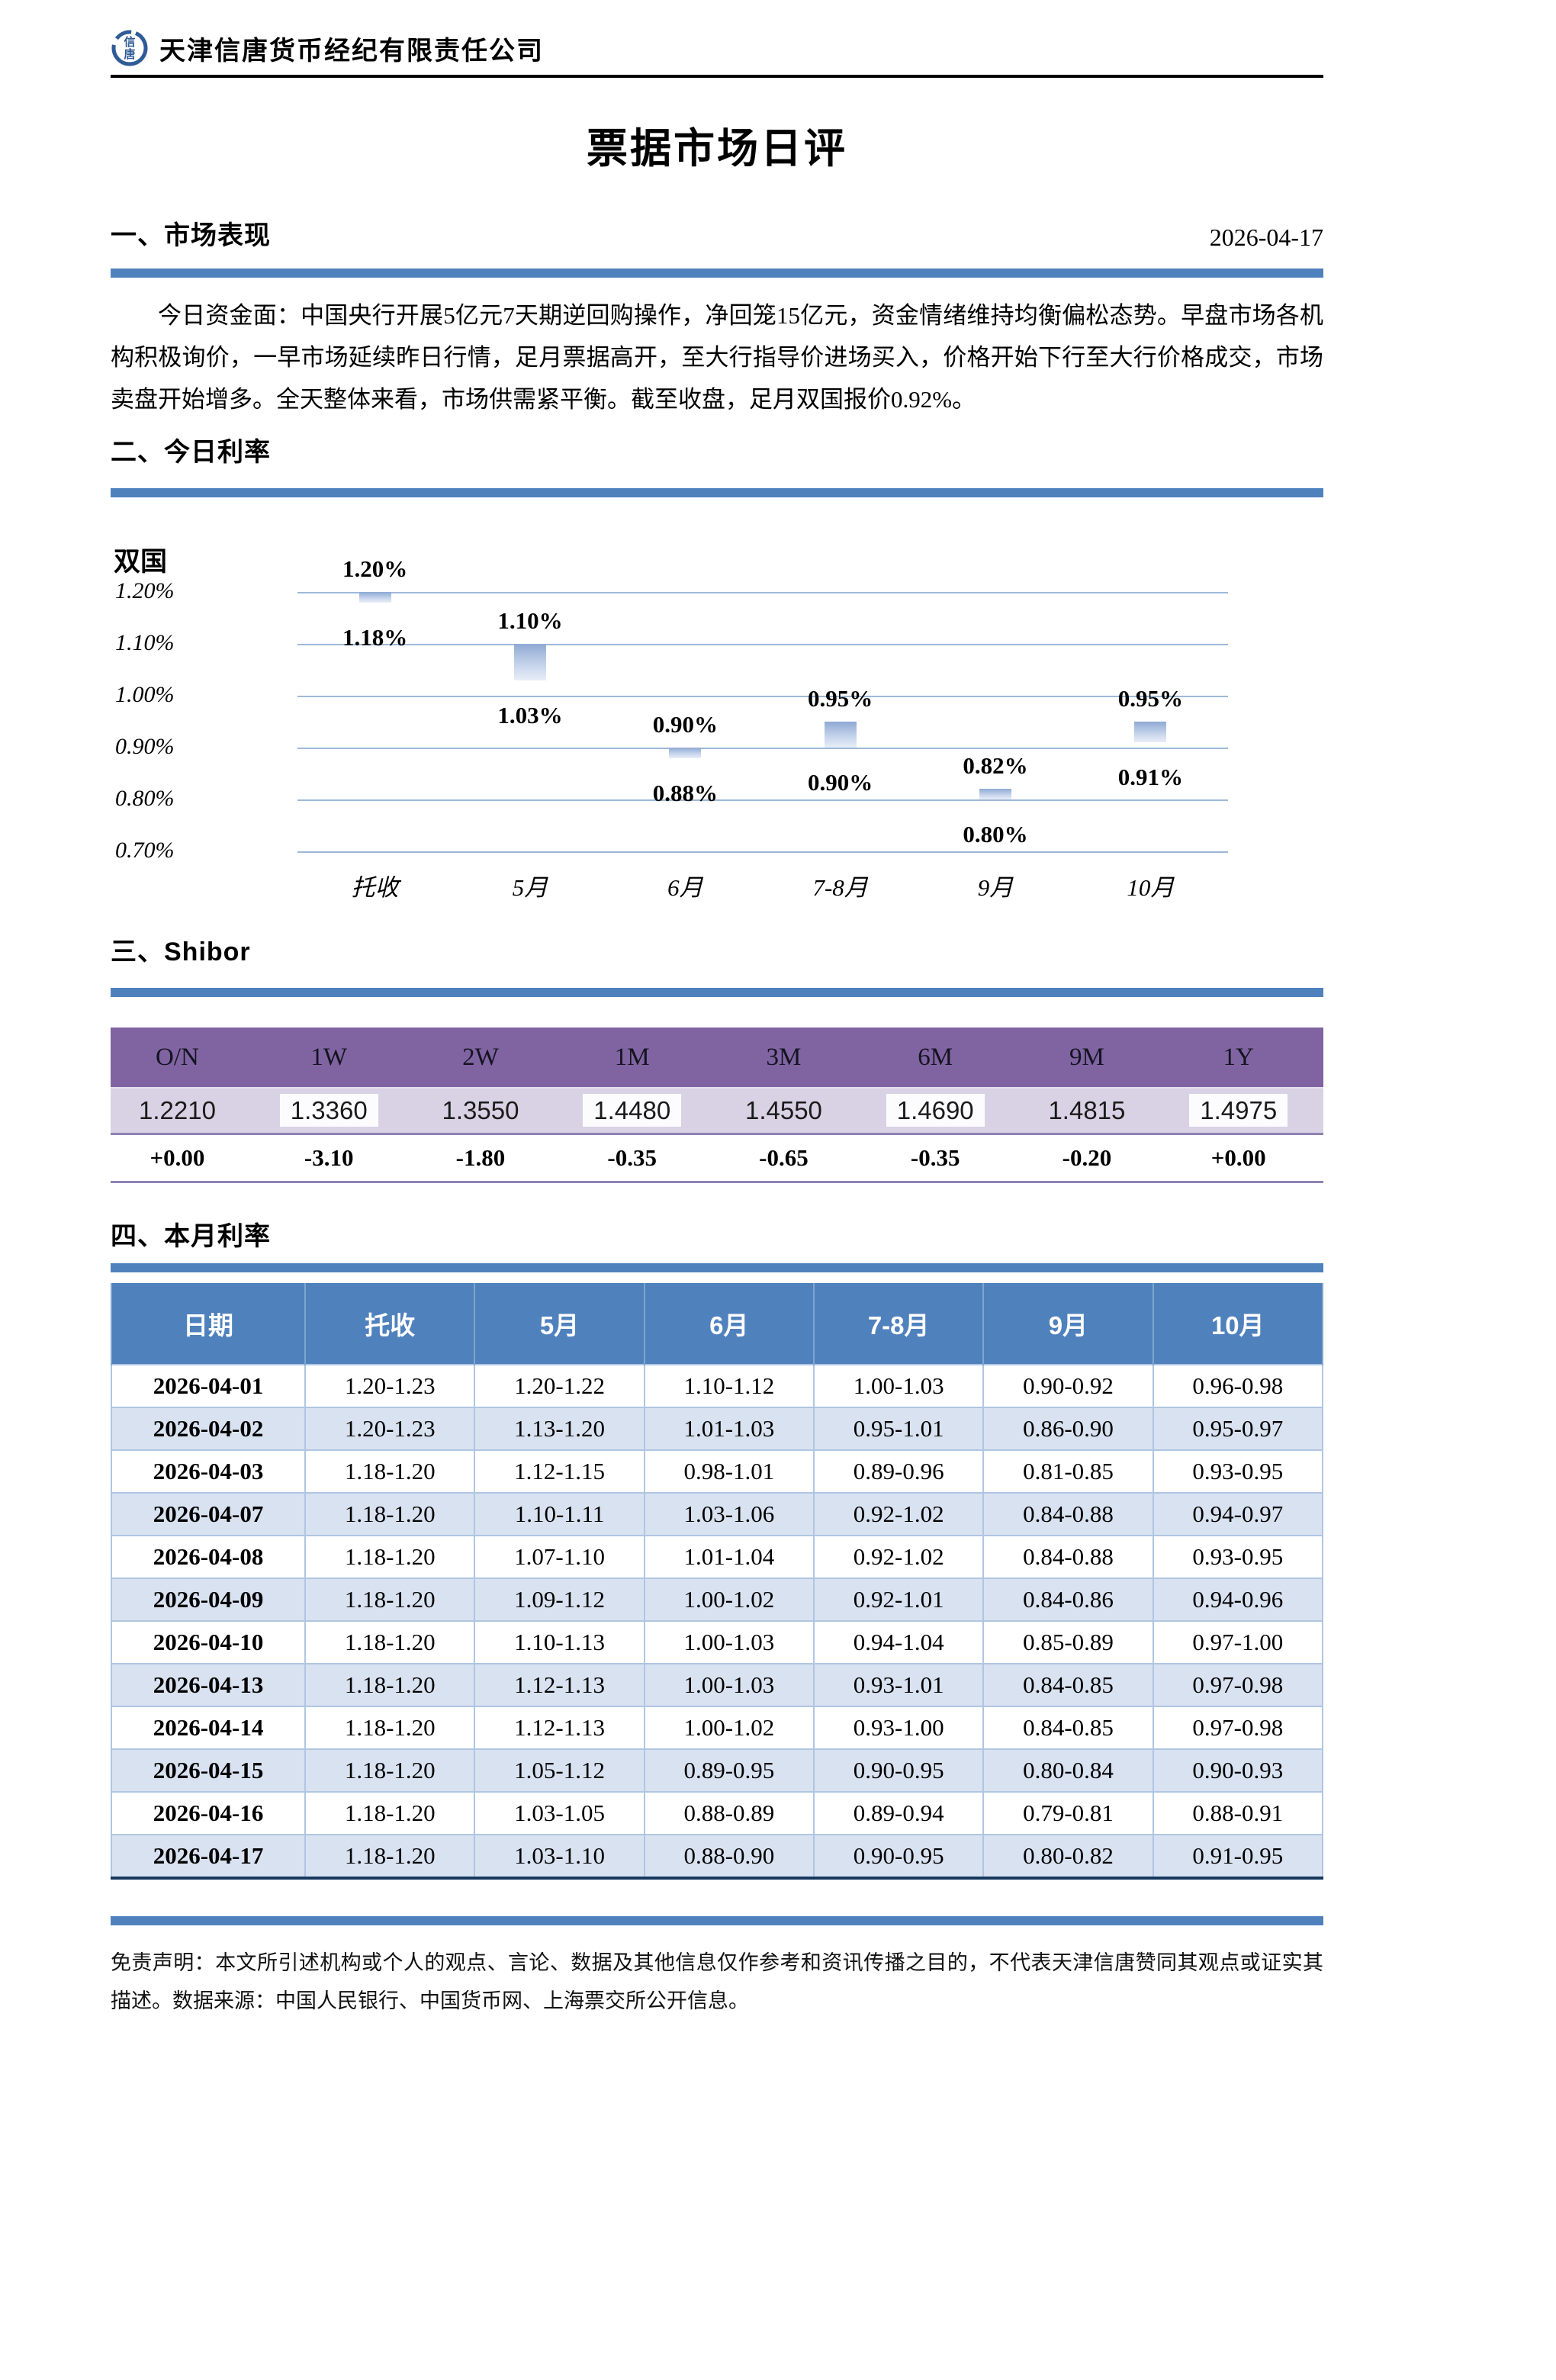 Image resolution: width=1556 pixels, height=2380 pixels. What do you see at coordinates (208, 1770) in the screenshot?
I see `row-date: 2026-04-15` at bounding box center [208, 1770].